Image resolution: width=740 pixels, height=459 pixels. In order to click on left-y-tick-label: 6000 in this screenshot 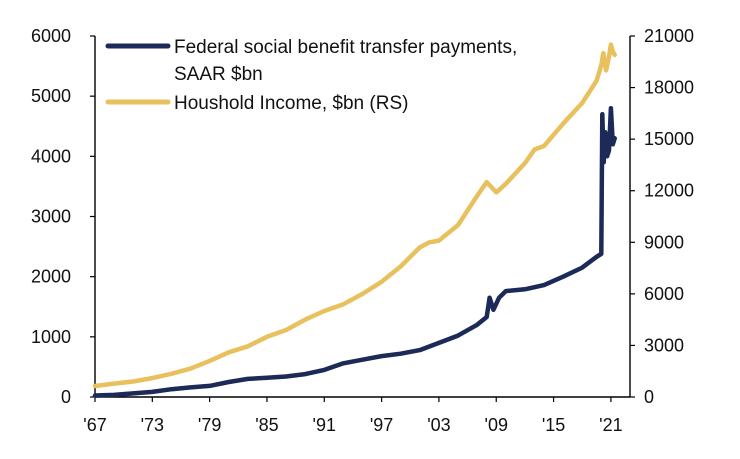, I will do `click(51, 36)`.